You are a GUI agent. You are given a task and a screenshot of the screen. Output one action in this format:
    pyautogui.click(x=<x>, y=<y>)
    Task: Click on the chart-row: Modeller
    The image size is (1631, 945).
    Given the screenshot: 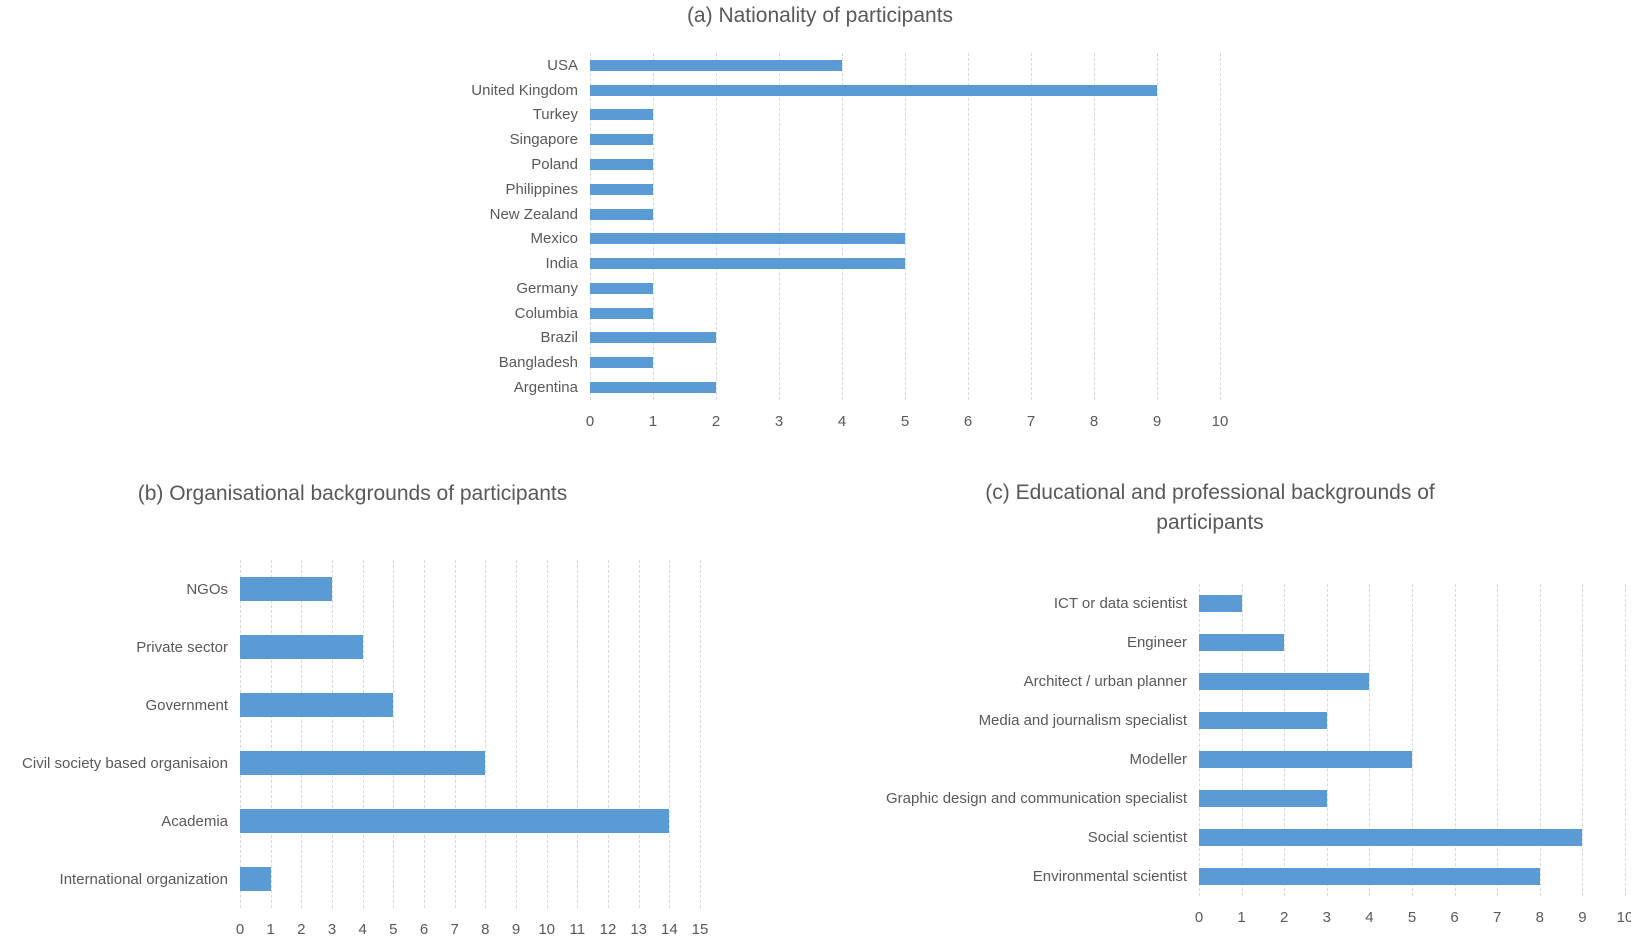 What is the action you would take?
    pyautogui.click(x=1210, y=759)
    